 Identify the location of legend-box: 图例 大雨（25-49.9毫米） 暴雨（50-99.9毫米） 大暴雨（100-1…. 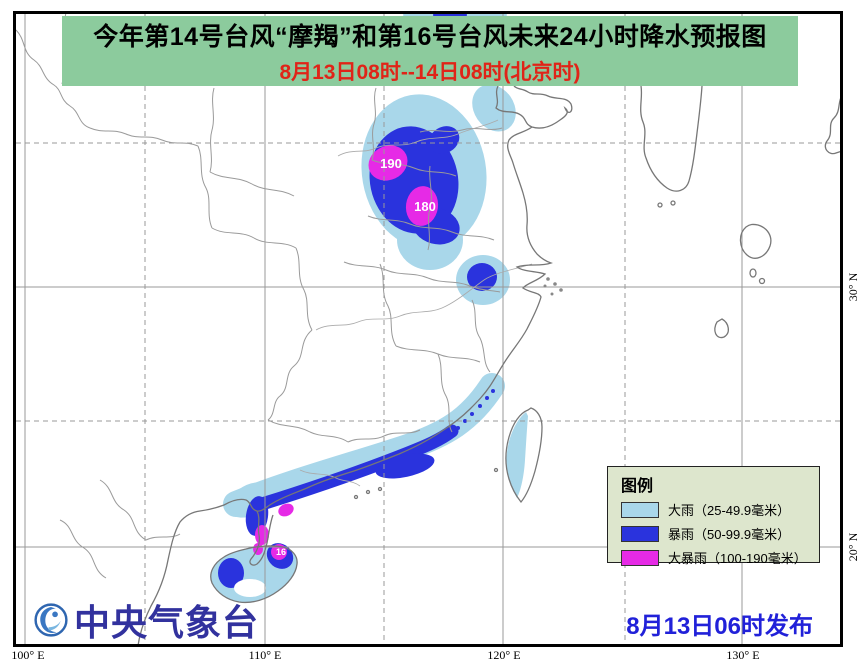
(713, 516).